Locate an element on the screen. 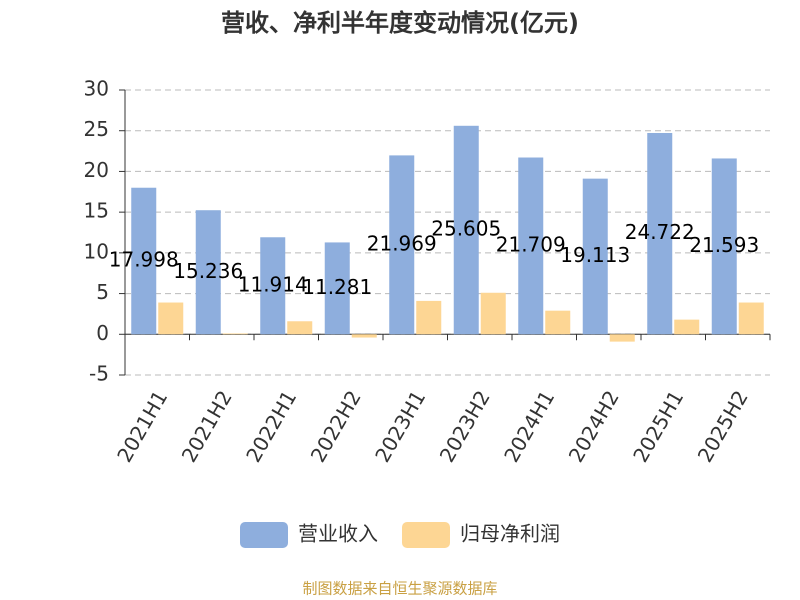 The width and height of the screenshot is (800, 600). value-label: 15.236 is located at coordinates (208, 271).